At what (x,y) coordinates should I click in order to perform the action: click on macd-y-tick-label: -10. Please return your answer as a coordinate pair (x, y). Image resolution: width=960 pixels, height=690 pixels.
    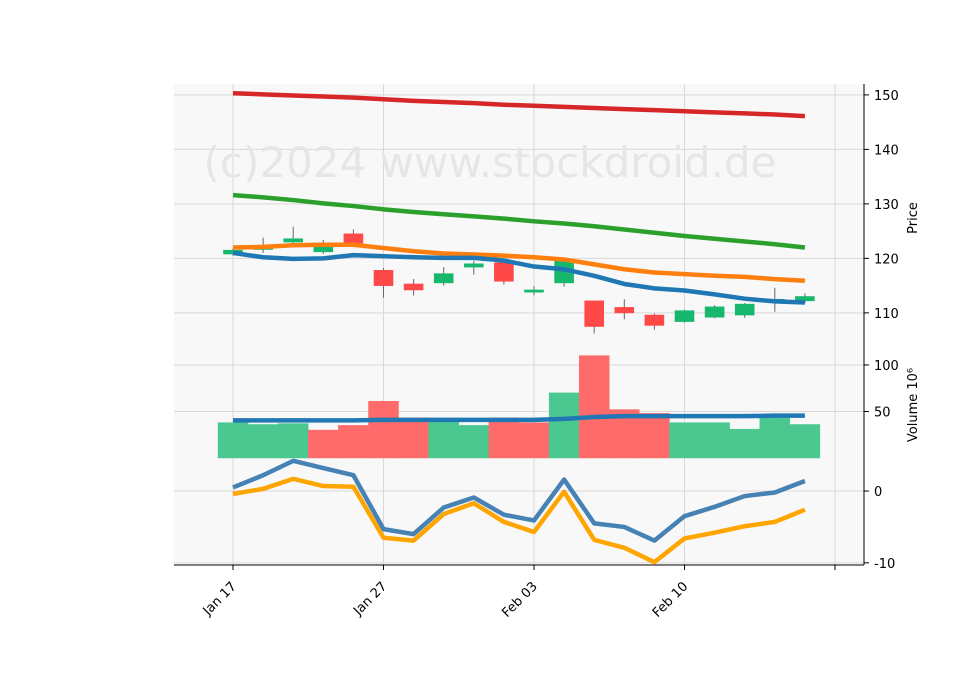
    Looking at the image, I should click on (884, 564).